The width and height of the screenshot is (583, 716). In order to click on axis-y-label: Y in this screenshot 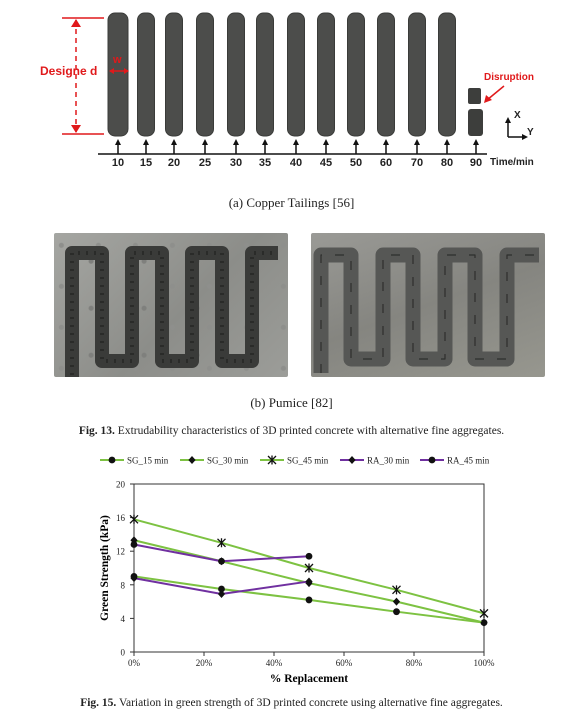, I will do `click(530, 132)`.